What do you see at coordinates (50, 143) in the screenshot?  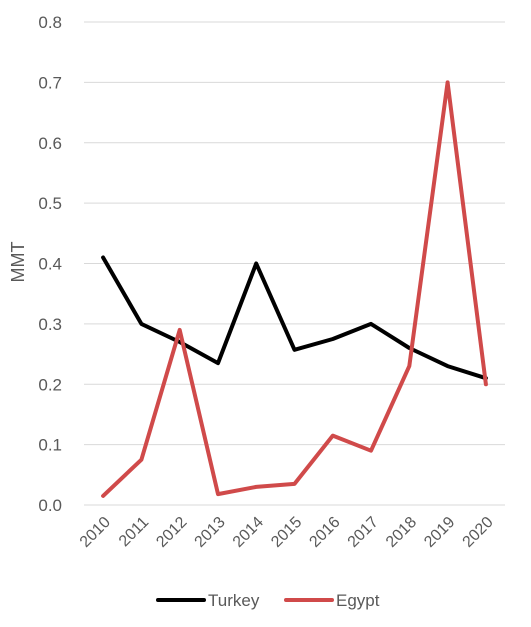 I see `y-tick-label: 0.6` at bounding box center [50, 143].